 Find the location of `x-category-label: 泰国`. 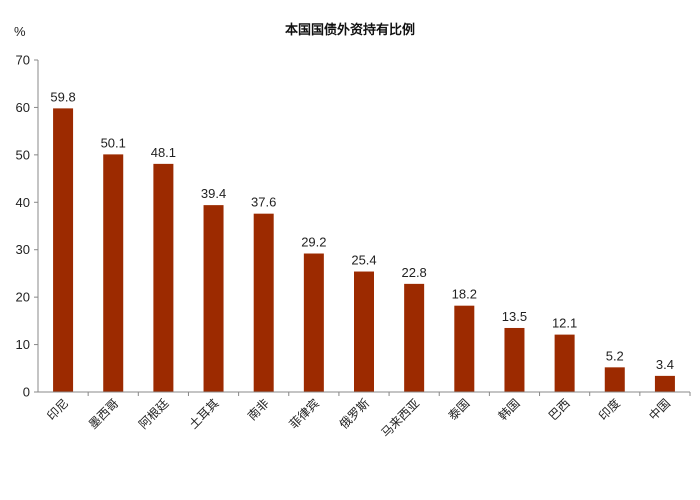

x-category-label: 泰国 is located at coordinates (459, 409).